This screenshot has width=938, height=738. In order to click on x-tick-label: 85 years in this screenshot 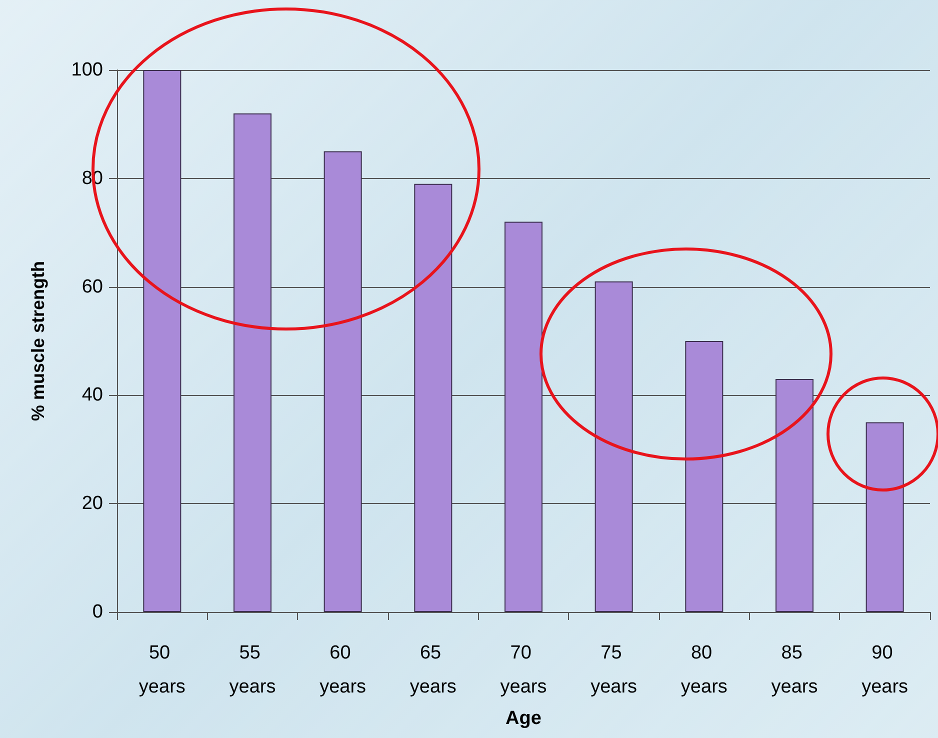, I will do `click(794, 670)`.